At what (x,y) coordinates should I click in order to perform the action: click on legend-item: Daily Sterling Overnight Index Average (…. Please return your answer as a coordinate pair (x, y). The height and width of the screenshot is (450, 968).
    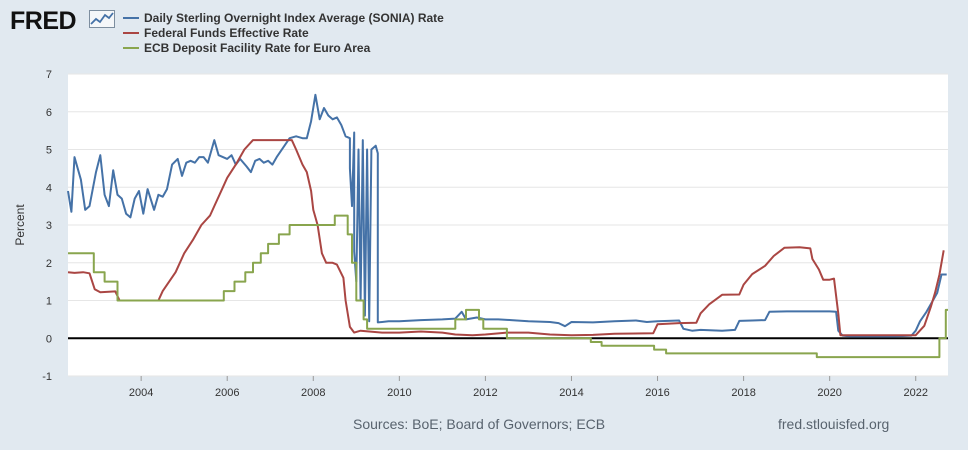
    Looking at the image, I should click on (283, 17).